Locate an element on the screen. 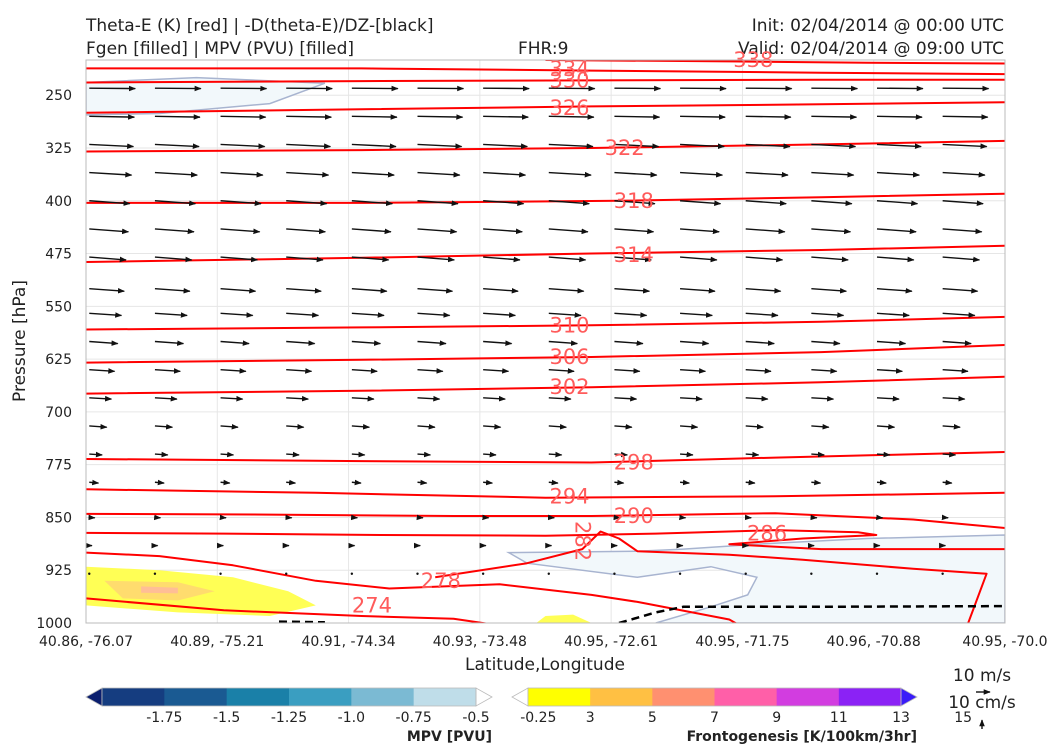 Image resolution: width=1050 pixels, height=750 pixels. frontogenesis-colorbar-tick: 11 is located at coordinates (839, 718).